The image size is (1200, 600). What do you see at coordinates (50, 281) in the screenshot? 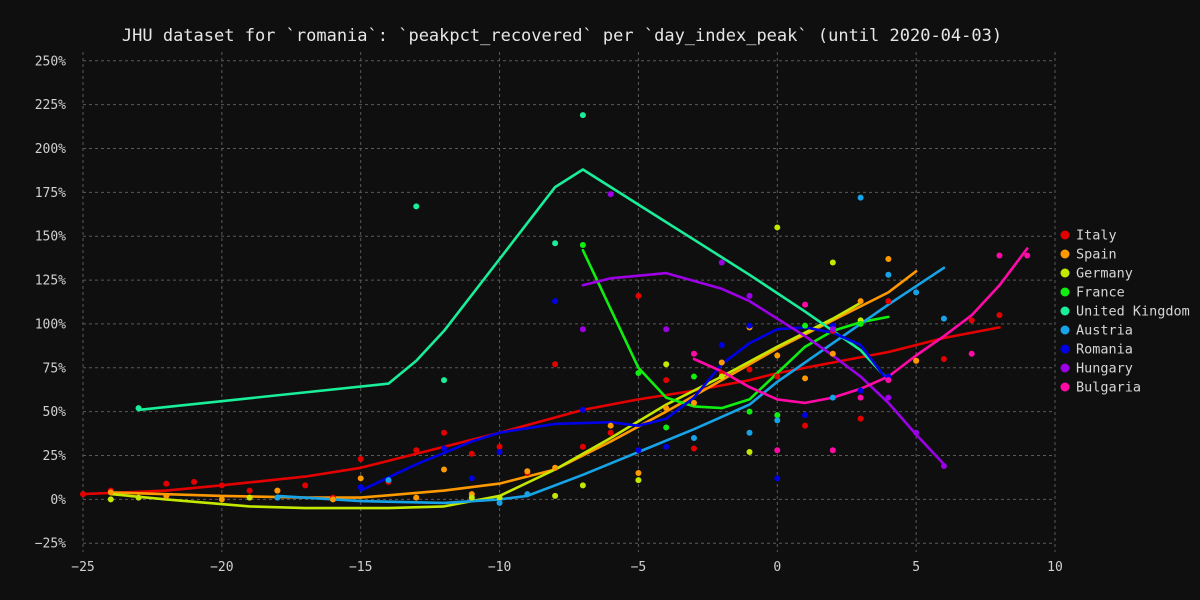
I see `y-tick-label: 125%` at bounding box center [50, 281].